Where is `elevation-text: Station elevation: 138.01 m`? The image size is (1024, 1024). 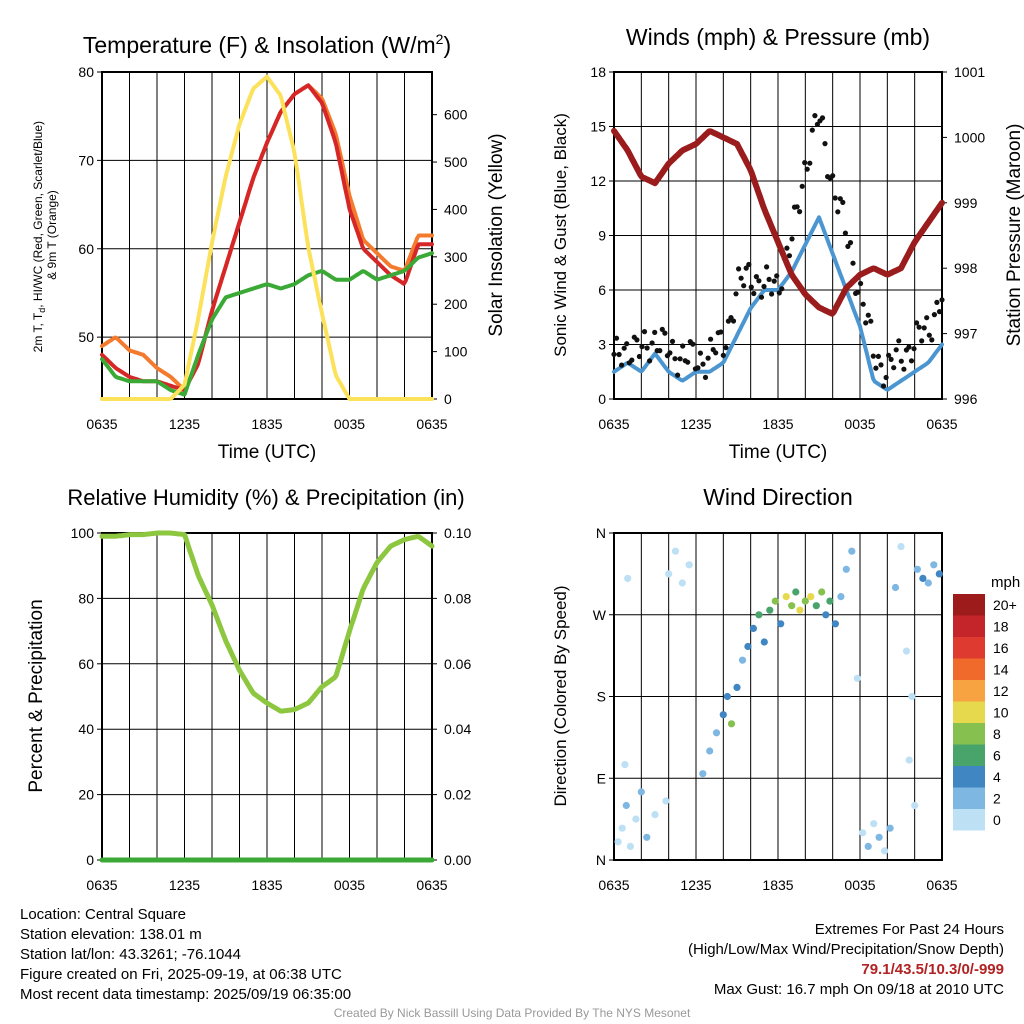
elevation-text: Station elevation: 138.01 m is located at coordinates (111, 934).